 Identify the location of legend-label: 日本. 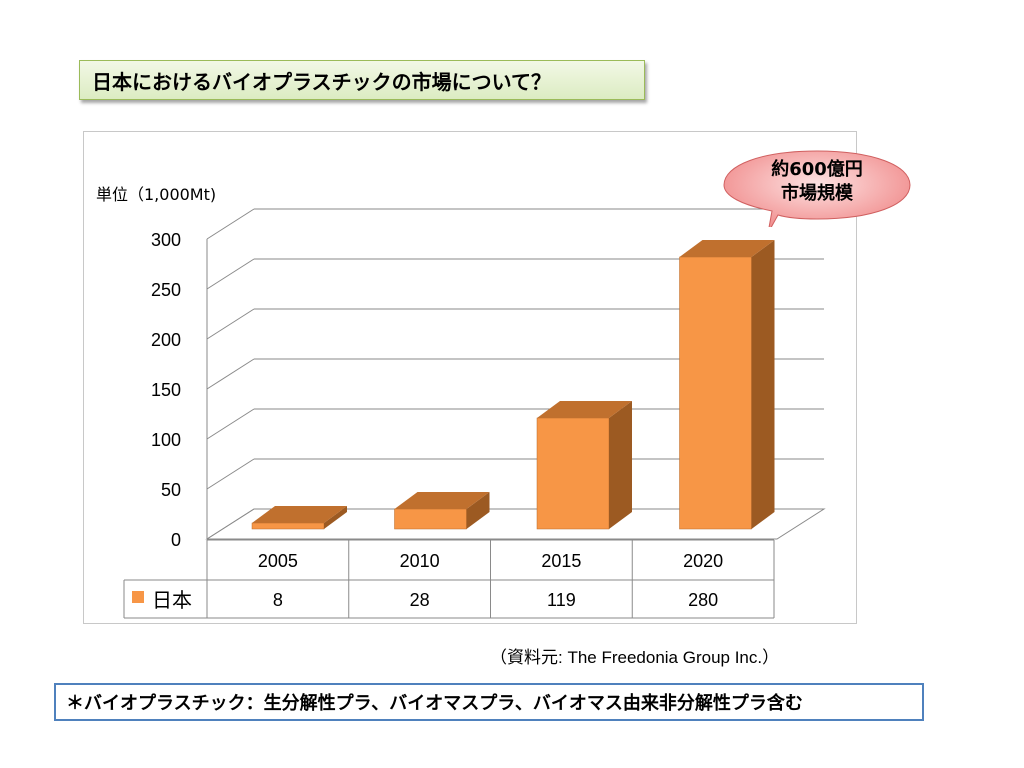
(172, 600).